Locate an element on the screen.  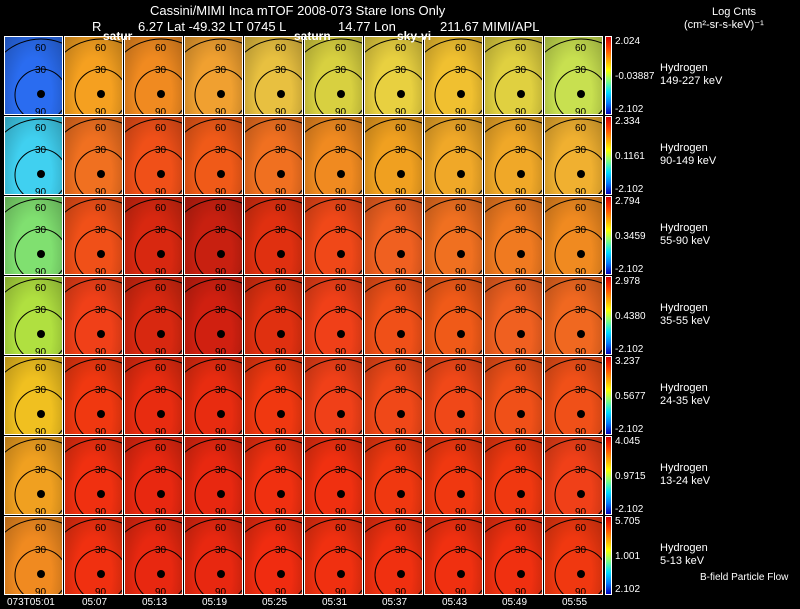
colorbar-mid-label: 0.1161 is located at coordinates (630, 156).